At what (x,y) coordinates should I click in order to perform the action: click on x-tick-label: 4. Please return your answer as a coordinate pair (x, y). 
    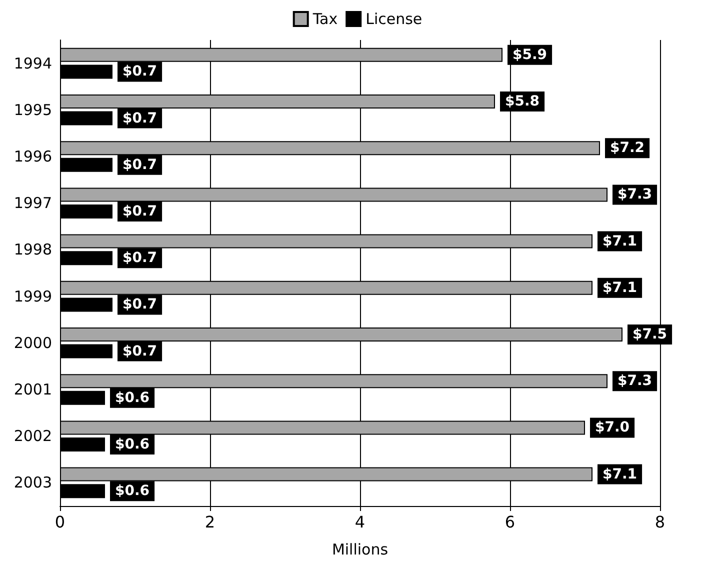
    Looking at the image, I should click on (360, 522).